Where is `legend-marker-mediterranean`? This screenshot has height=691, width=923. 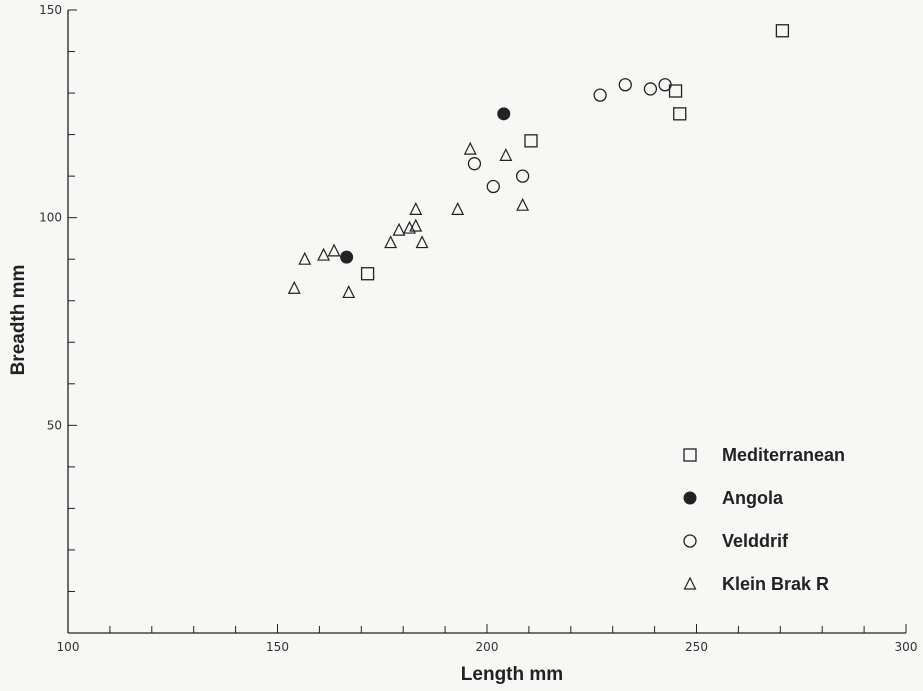
legend-marker-mediterranean is located at coordinates (690, 455).